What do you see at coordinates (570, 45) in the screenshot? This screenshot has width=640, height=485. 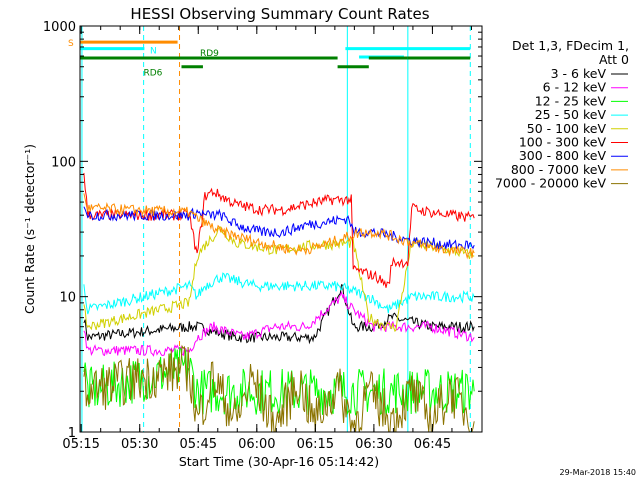 I see `legend-header-line-1: Det 1,3, FDecim 1,` at bounding box center [570, 45].